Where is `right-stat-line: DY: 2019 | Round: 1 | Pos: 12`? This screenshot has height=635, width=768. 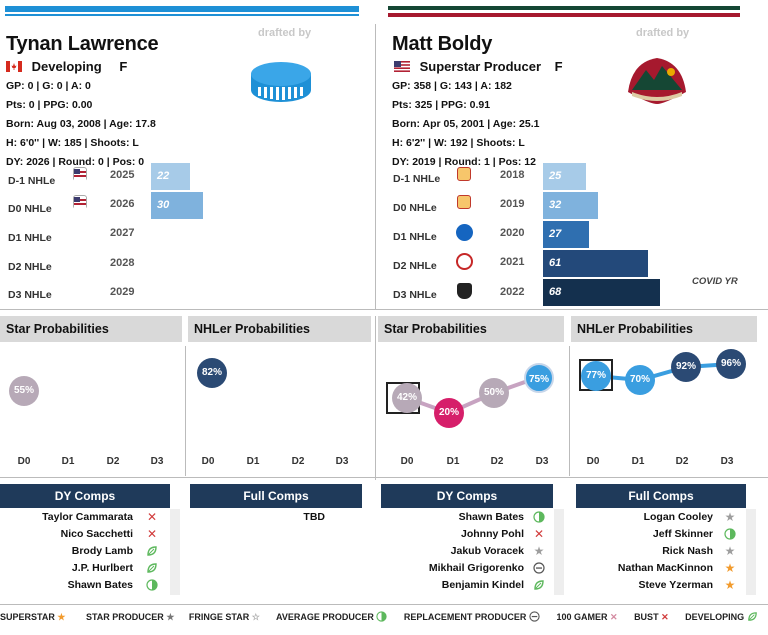
right-stat-line: DY: 2019 | Round: 1 | Pos: 12 is located at coordinates (464, 162).